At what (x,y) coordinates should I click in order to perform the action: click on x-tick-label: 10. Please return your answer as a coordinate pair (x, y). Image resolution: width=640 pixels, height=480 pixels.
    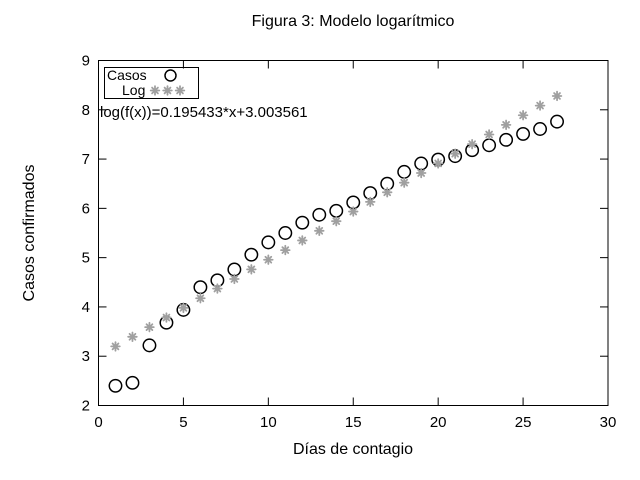
    Looking at the image, I should click on (268, 422).